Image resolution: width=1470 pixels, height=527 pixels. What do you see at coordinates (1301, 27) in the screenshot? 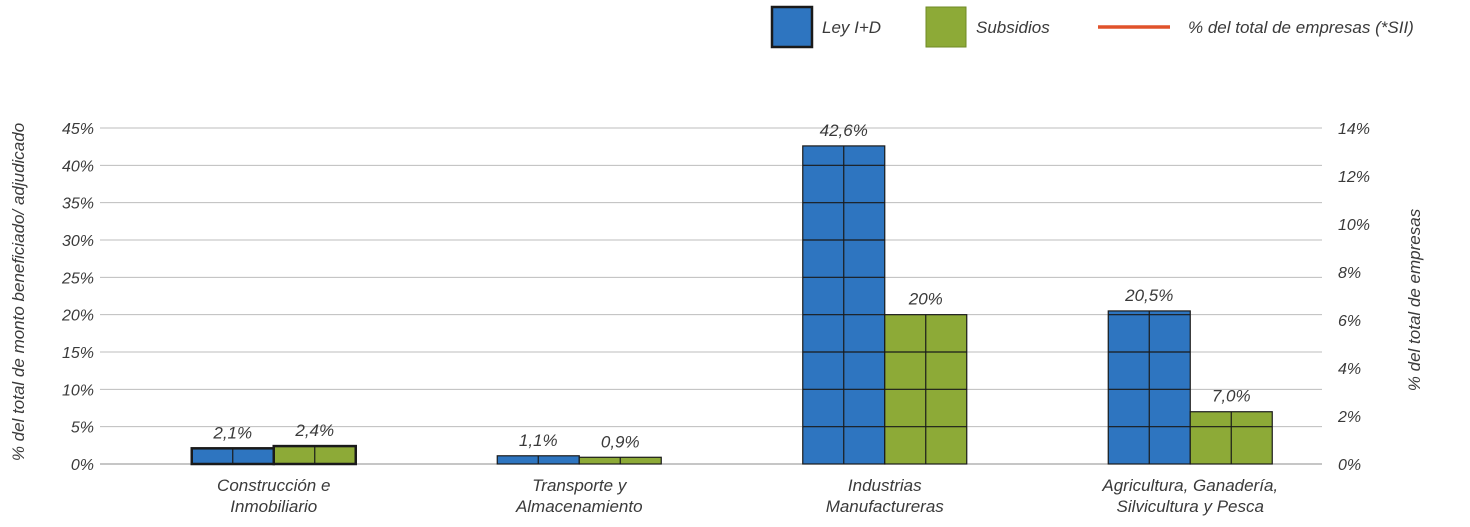
I see `legend-label-sii: % del total de empresas (*SII)` at bounding box center [1301, 27].